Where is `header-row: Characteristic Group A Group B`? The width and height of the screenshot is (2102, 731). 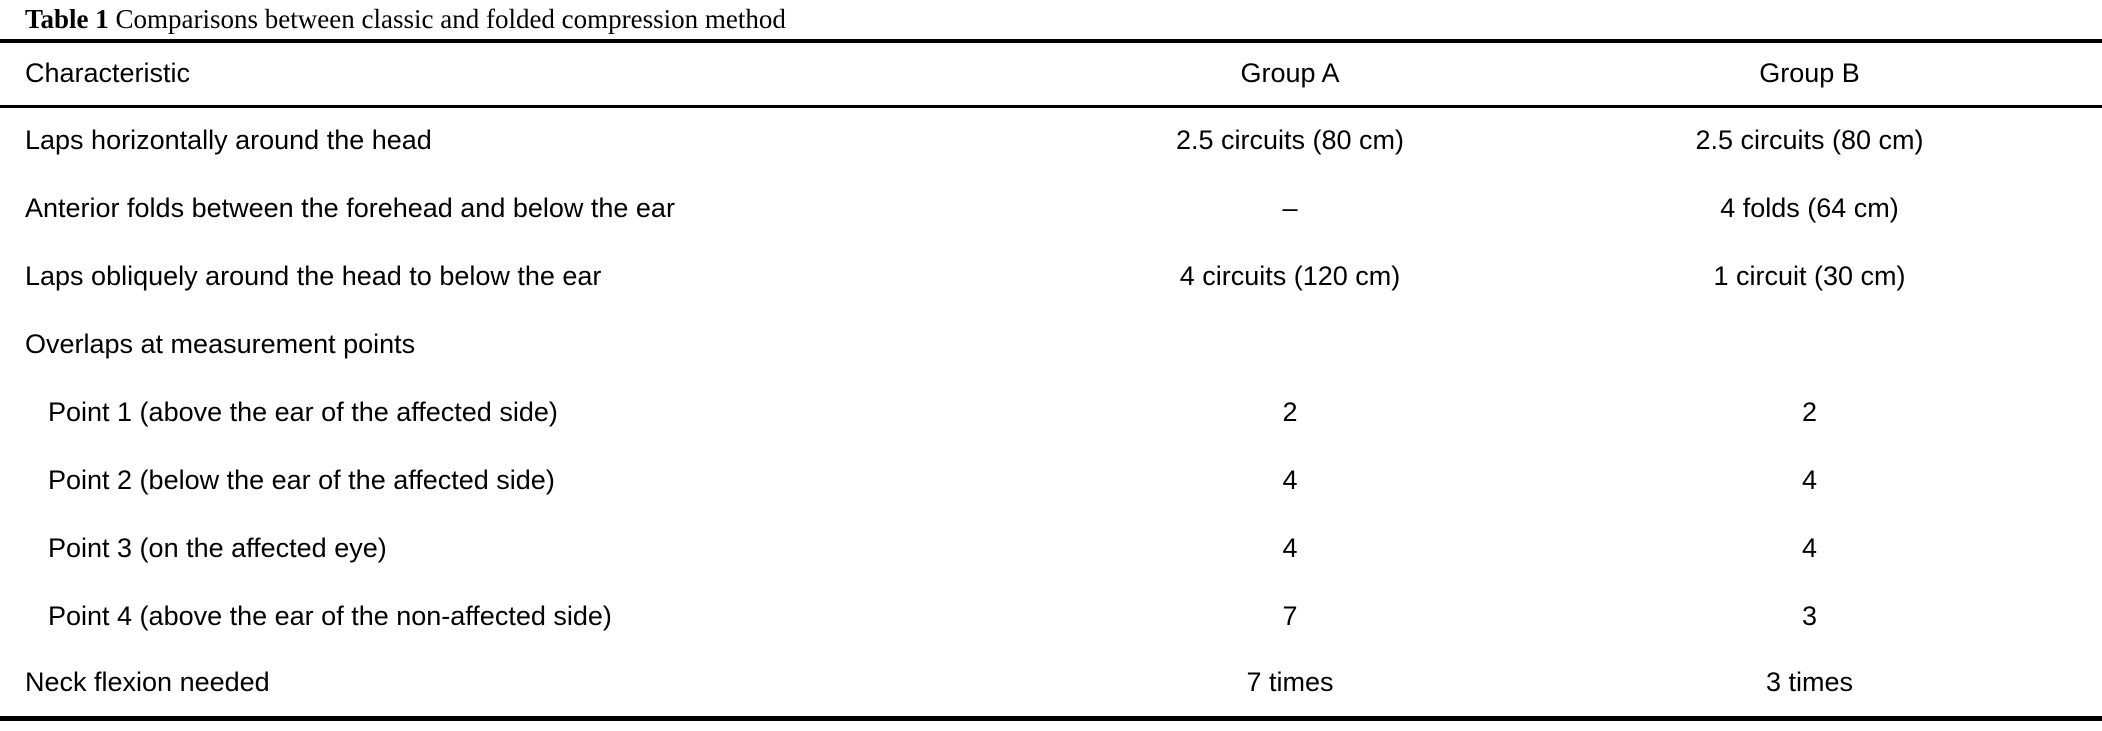 header-row: Characteristic Group A Group B is located at coordinates (1051, 74).